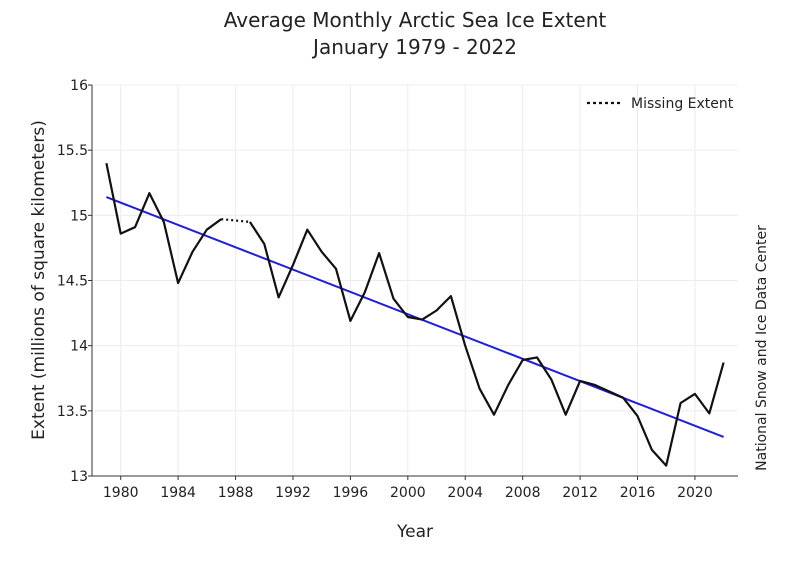 This screenshot has width=800, height=562. I want to click on y-tick-label: 16, so click(79, 86).